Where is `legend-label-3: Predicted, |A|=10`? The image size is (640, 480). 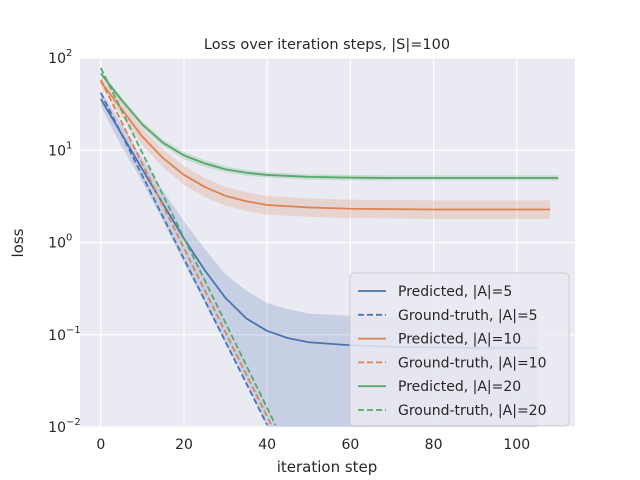
legend-label-3: Predicted, |A|=10 is located at coordinates (459, 340).